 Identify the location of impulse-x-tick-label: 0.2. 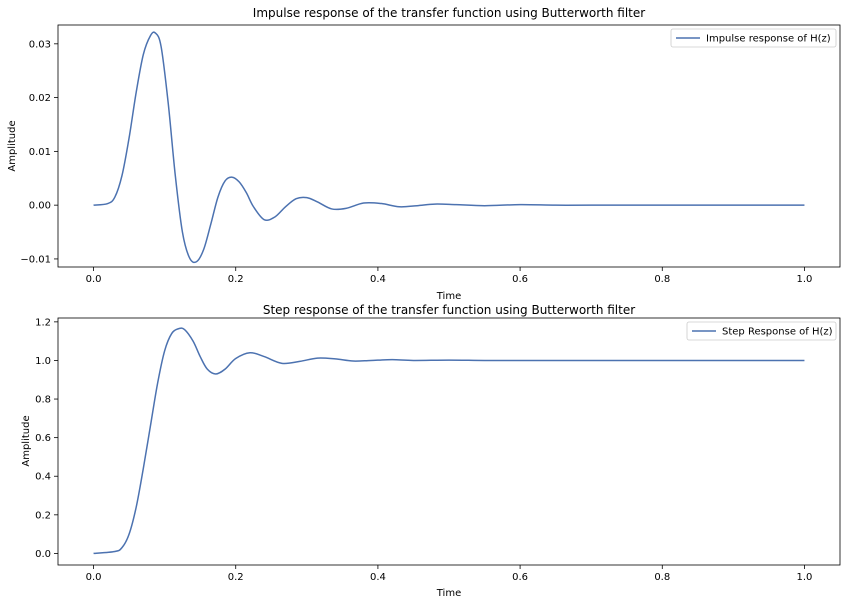
(236, 279).